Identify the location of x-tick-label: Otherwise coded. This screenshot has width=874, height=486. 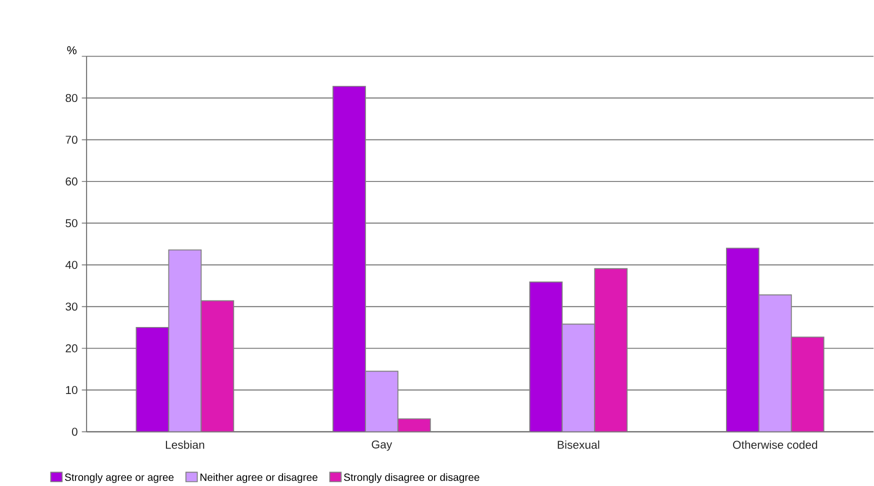
(775, 444).